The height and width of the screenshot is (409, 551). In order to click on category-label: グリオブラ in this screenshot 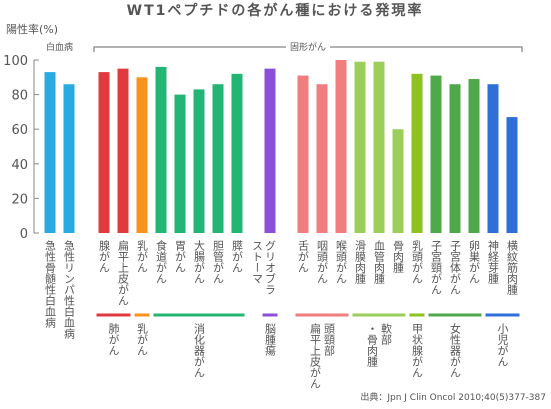, I will do `click(270, 267)`.